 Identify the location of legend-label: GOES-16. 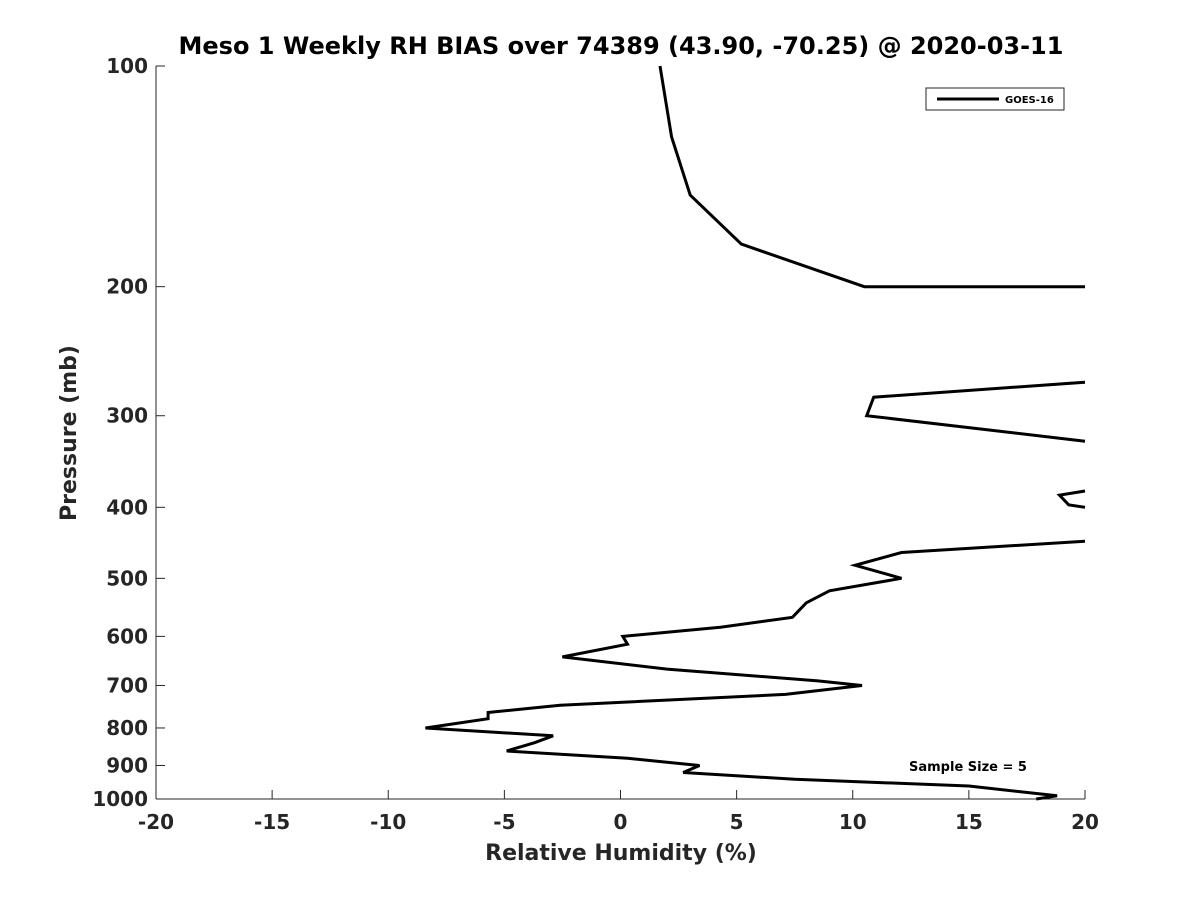
(1029, 100).